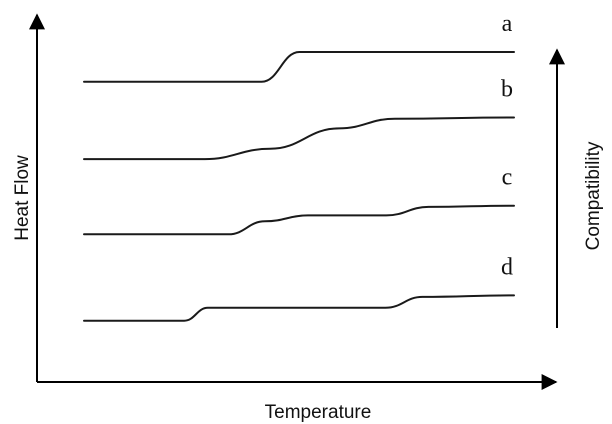 The width and height of the screenshot is (612, 424). Describe the element at coordinates (299, 67) in the screenshot. I see `curve-a` at that location.